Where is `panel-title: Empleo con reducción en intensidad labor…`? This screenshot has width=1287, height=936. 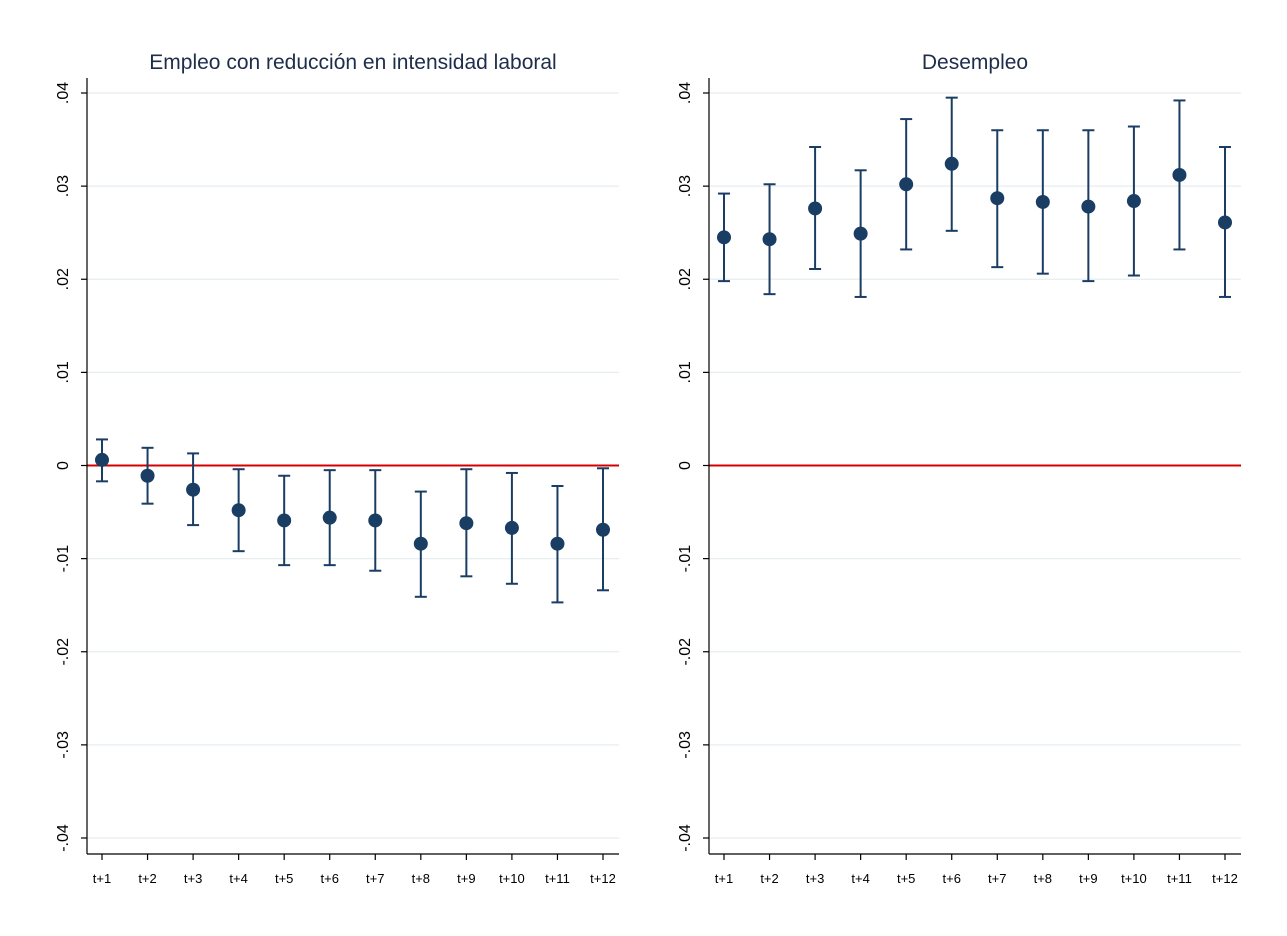
panel-title: Empleo con reducción en intensidad labor… is located at coordinates (352, 62).